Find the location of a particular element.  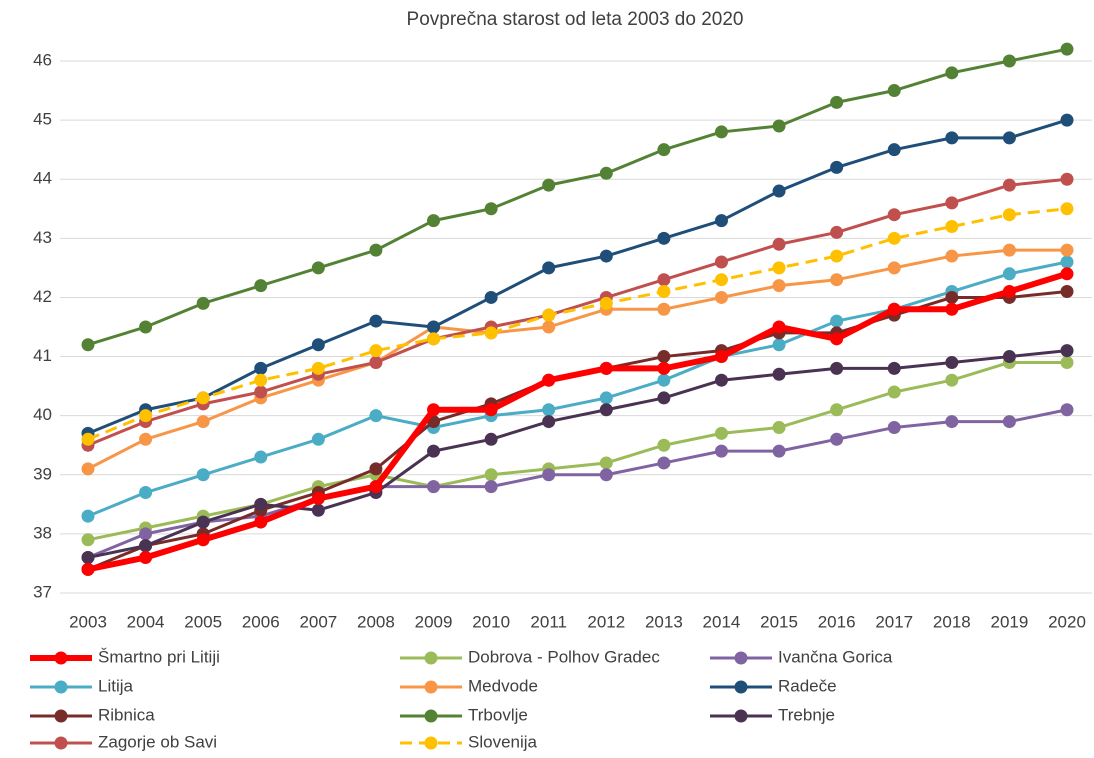

legend-label: Dobrova - Polhov Gradec is located at coordinates (564, 656).